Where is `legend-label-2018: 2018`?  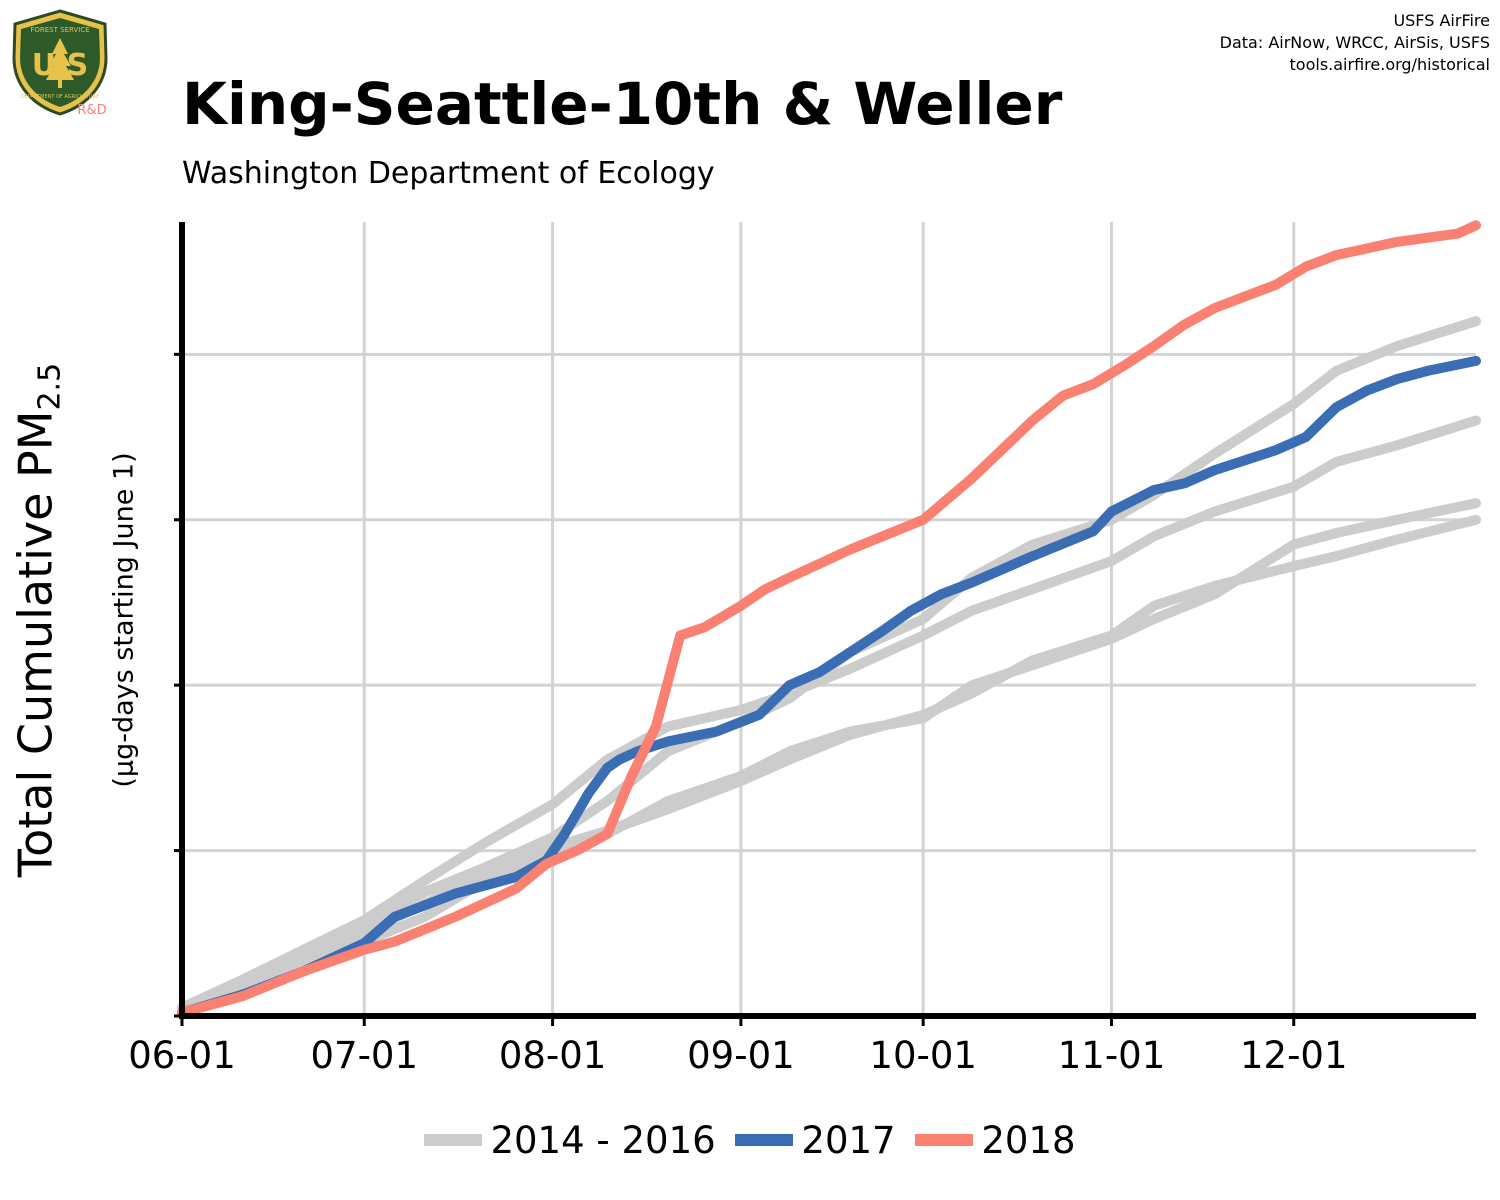
legend-label-2018: 2018 is located at coordinates (1028, 1140).